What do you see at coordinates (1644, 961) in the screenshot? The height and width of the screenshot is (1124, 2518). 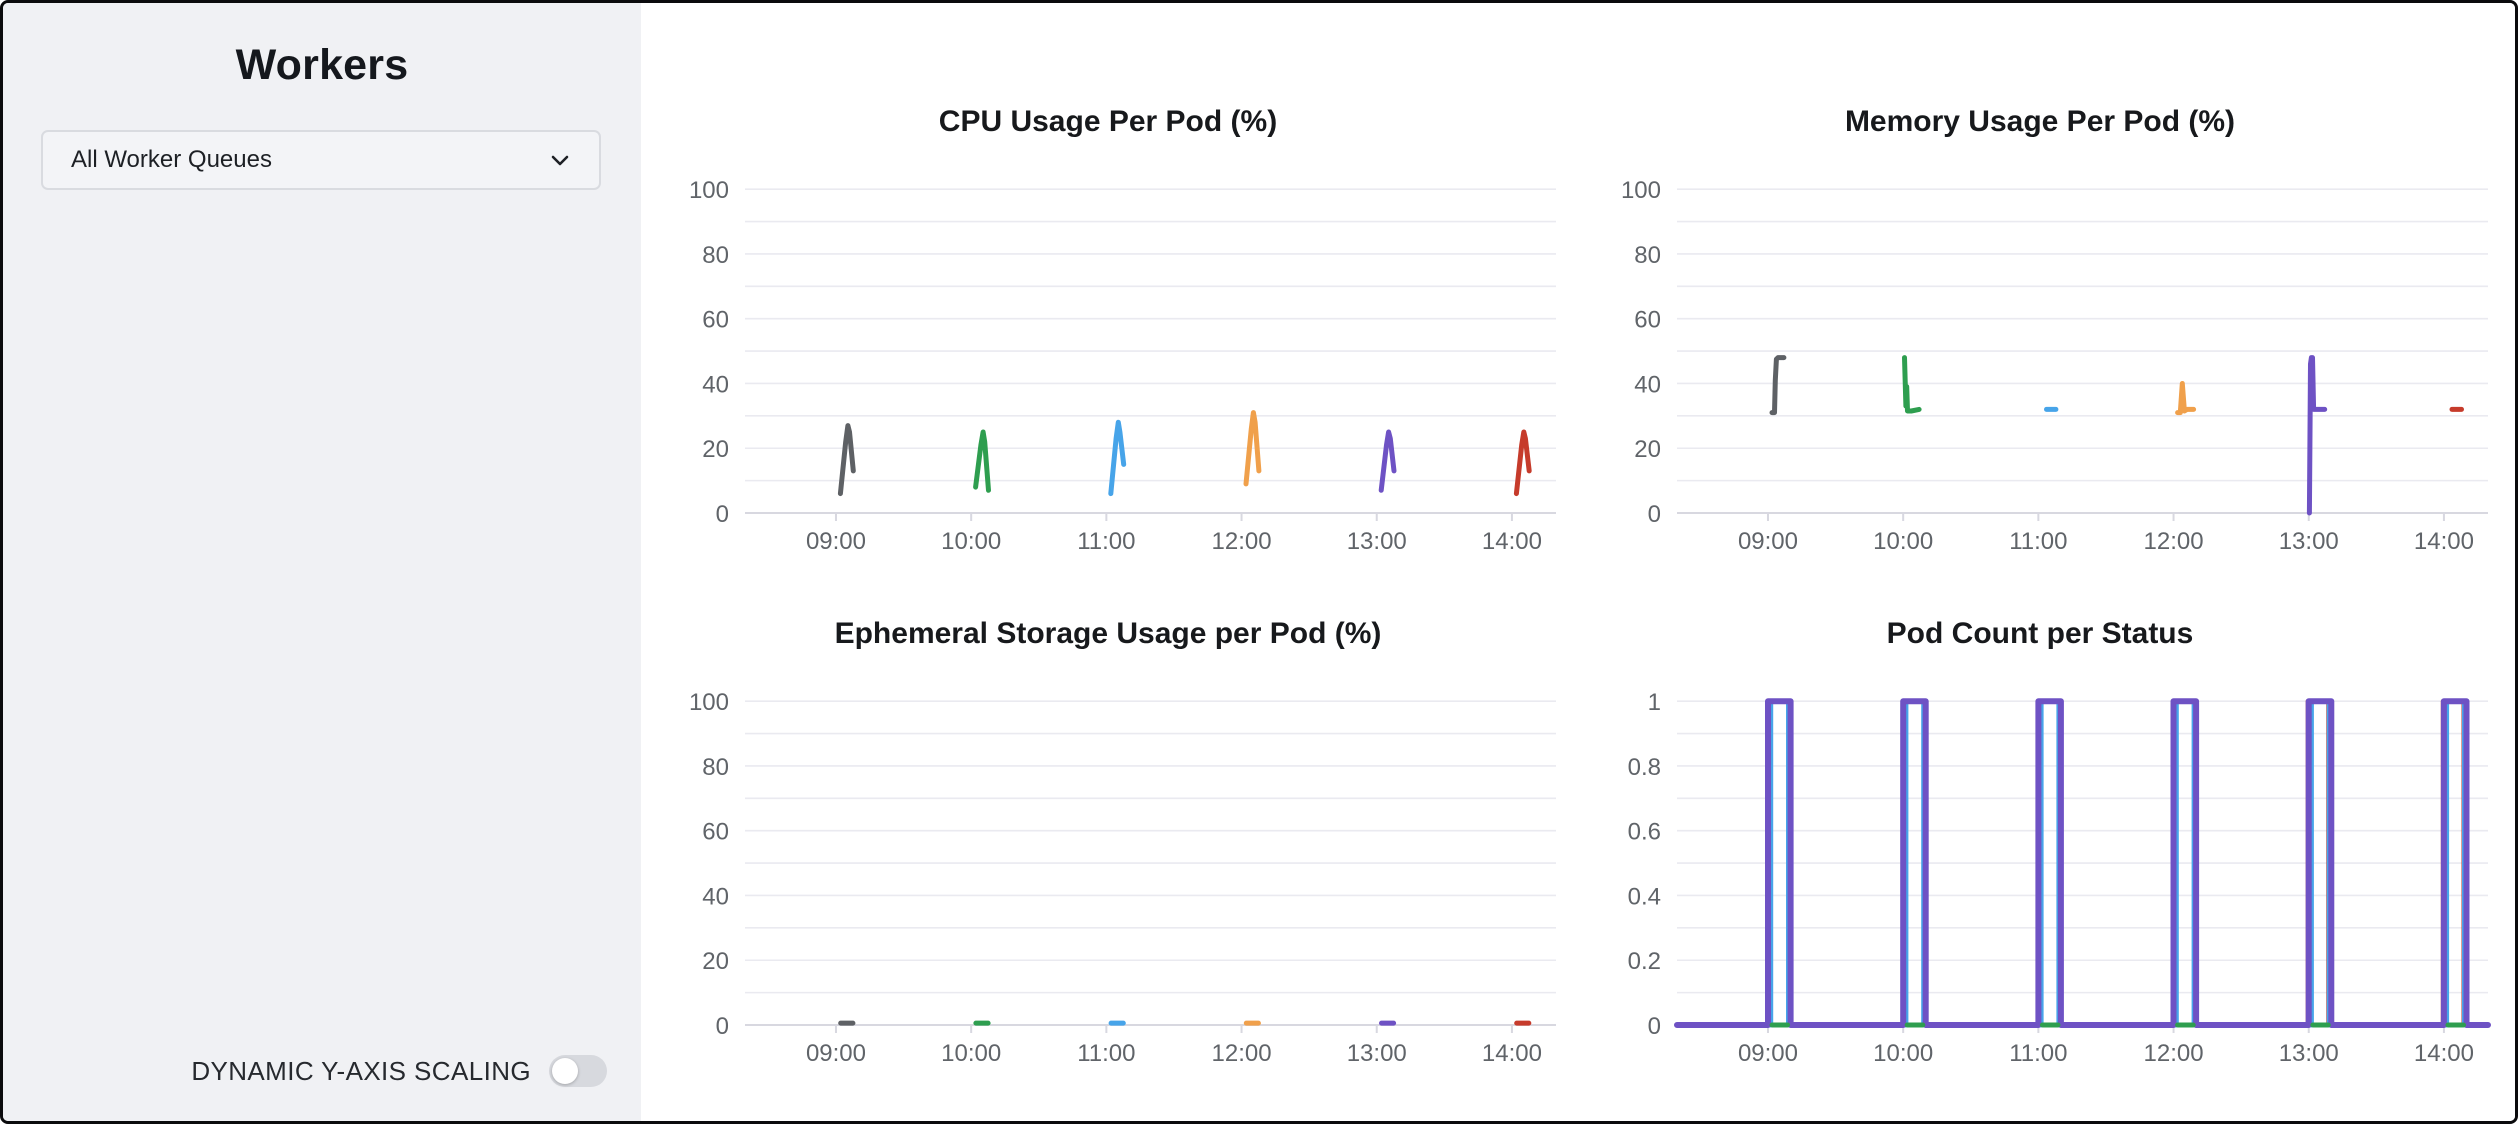 I see `svg-text: 0.2` at bounding box center [1644, 961].